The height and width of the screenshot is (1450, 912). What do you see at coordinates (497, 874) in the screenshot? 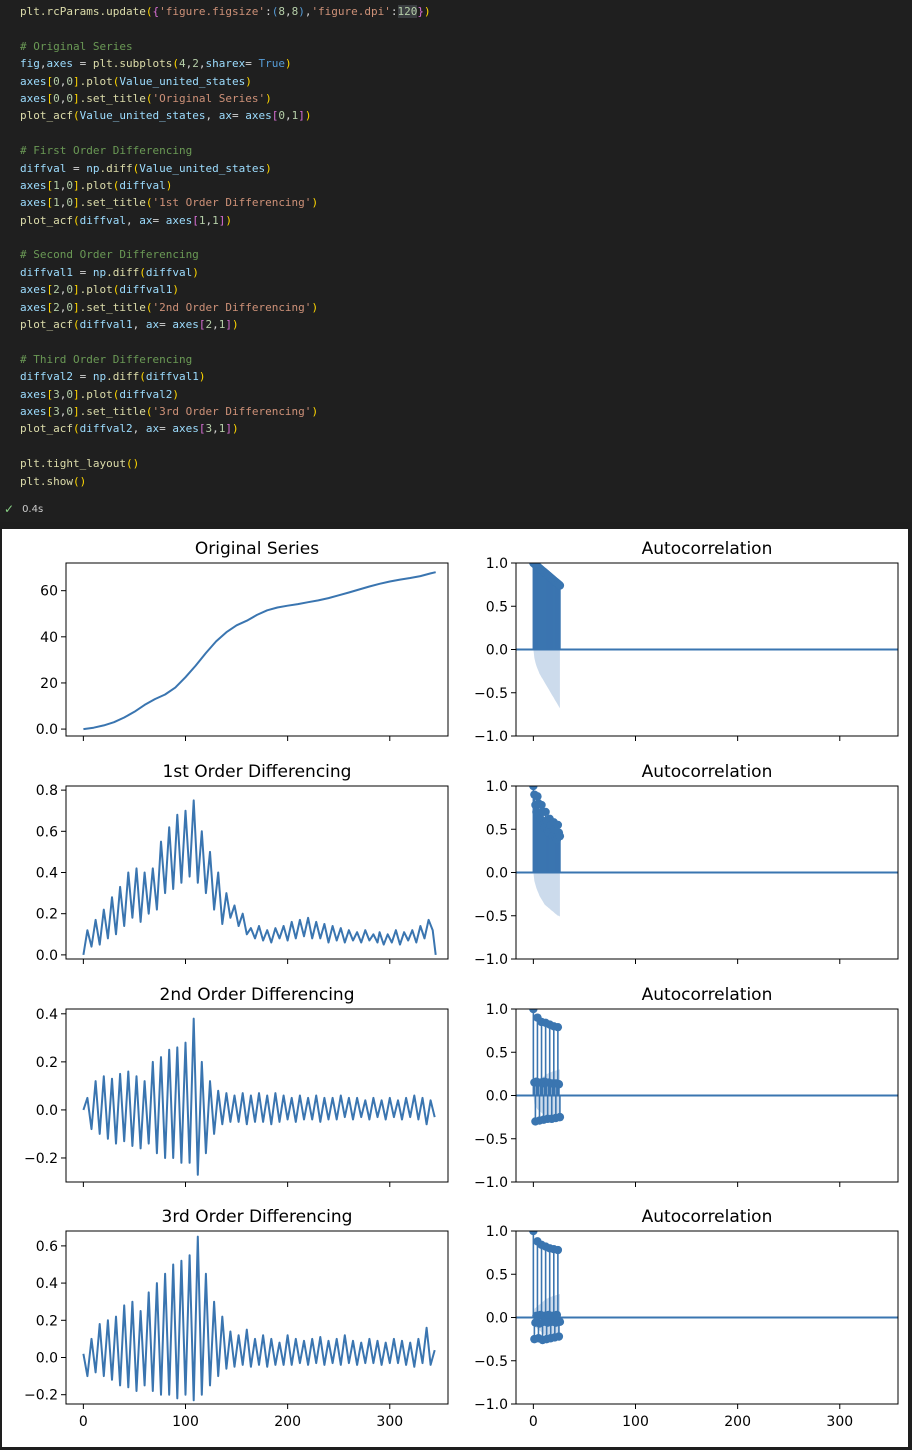
I see `y-tick-label: 0.0` at bounding box center [497, 874].